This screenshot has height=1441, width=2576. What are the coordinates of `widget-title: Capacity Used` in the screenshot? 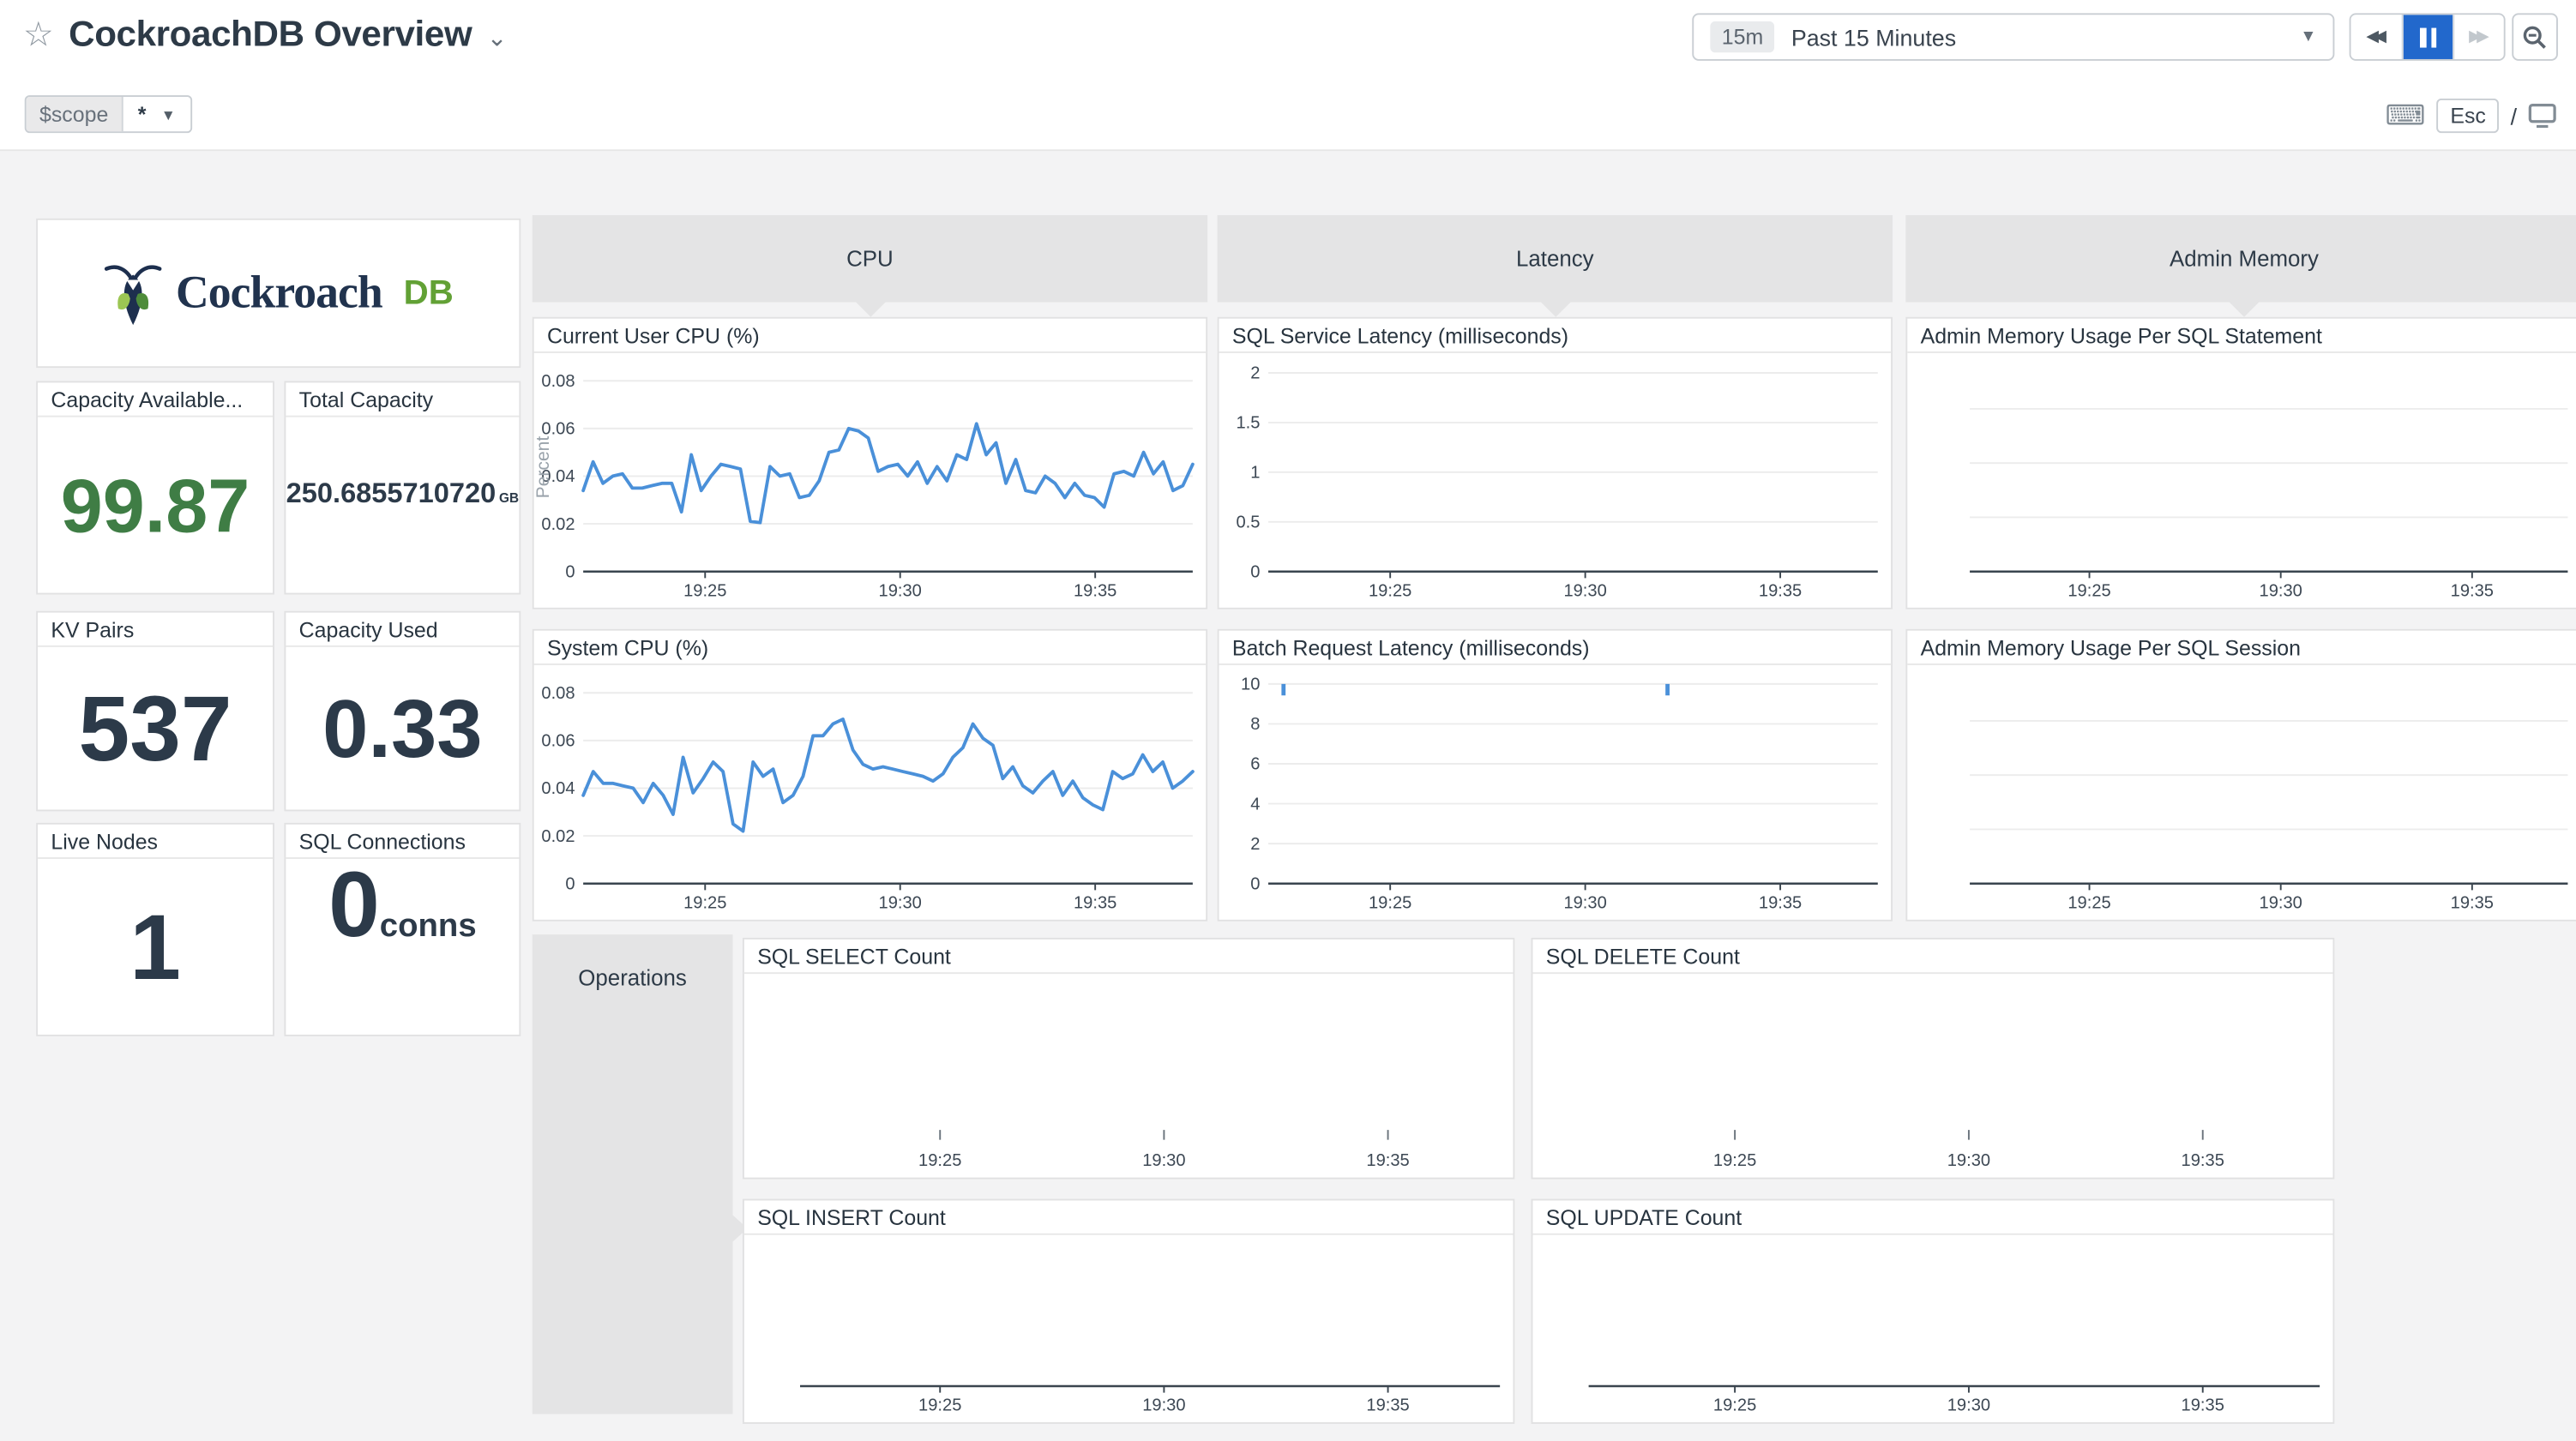 It's located at (403, 630).